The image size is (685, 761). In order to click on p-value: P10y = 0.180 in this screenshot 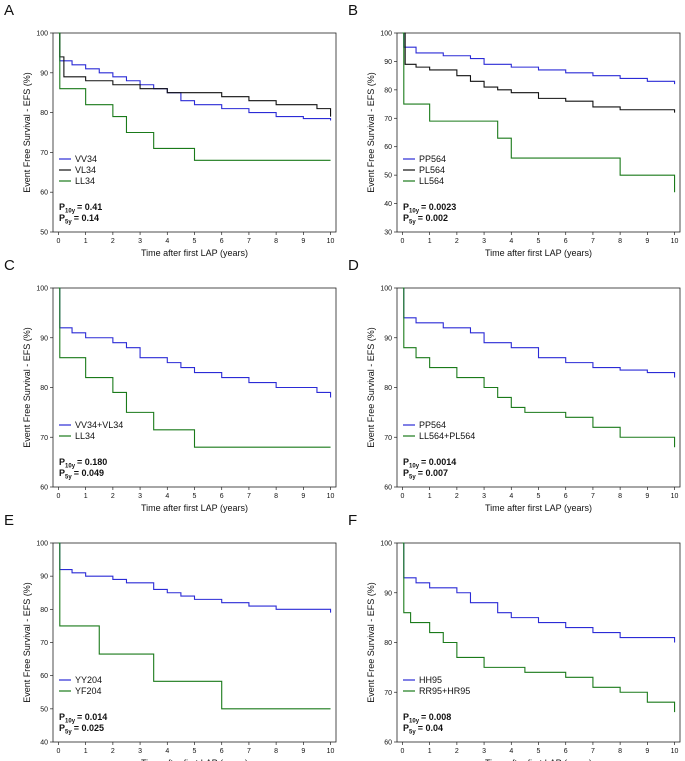, I will do `click(83, 463)`.